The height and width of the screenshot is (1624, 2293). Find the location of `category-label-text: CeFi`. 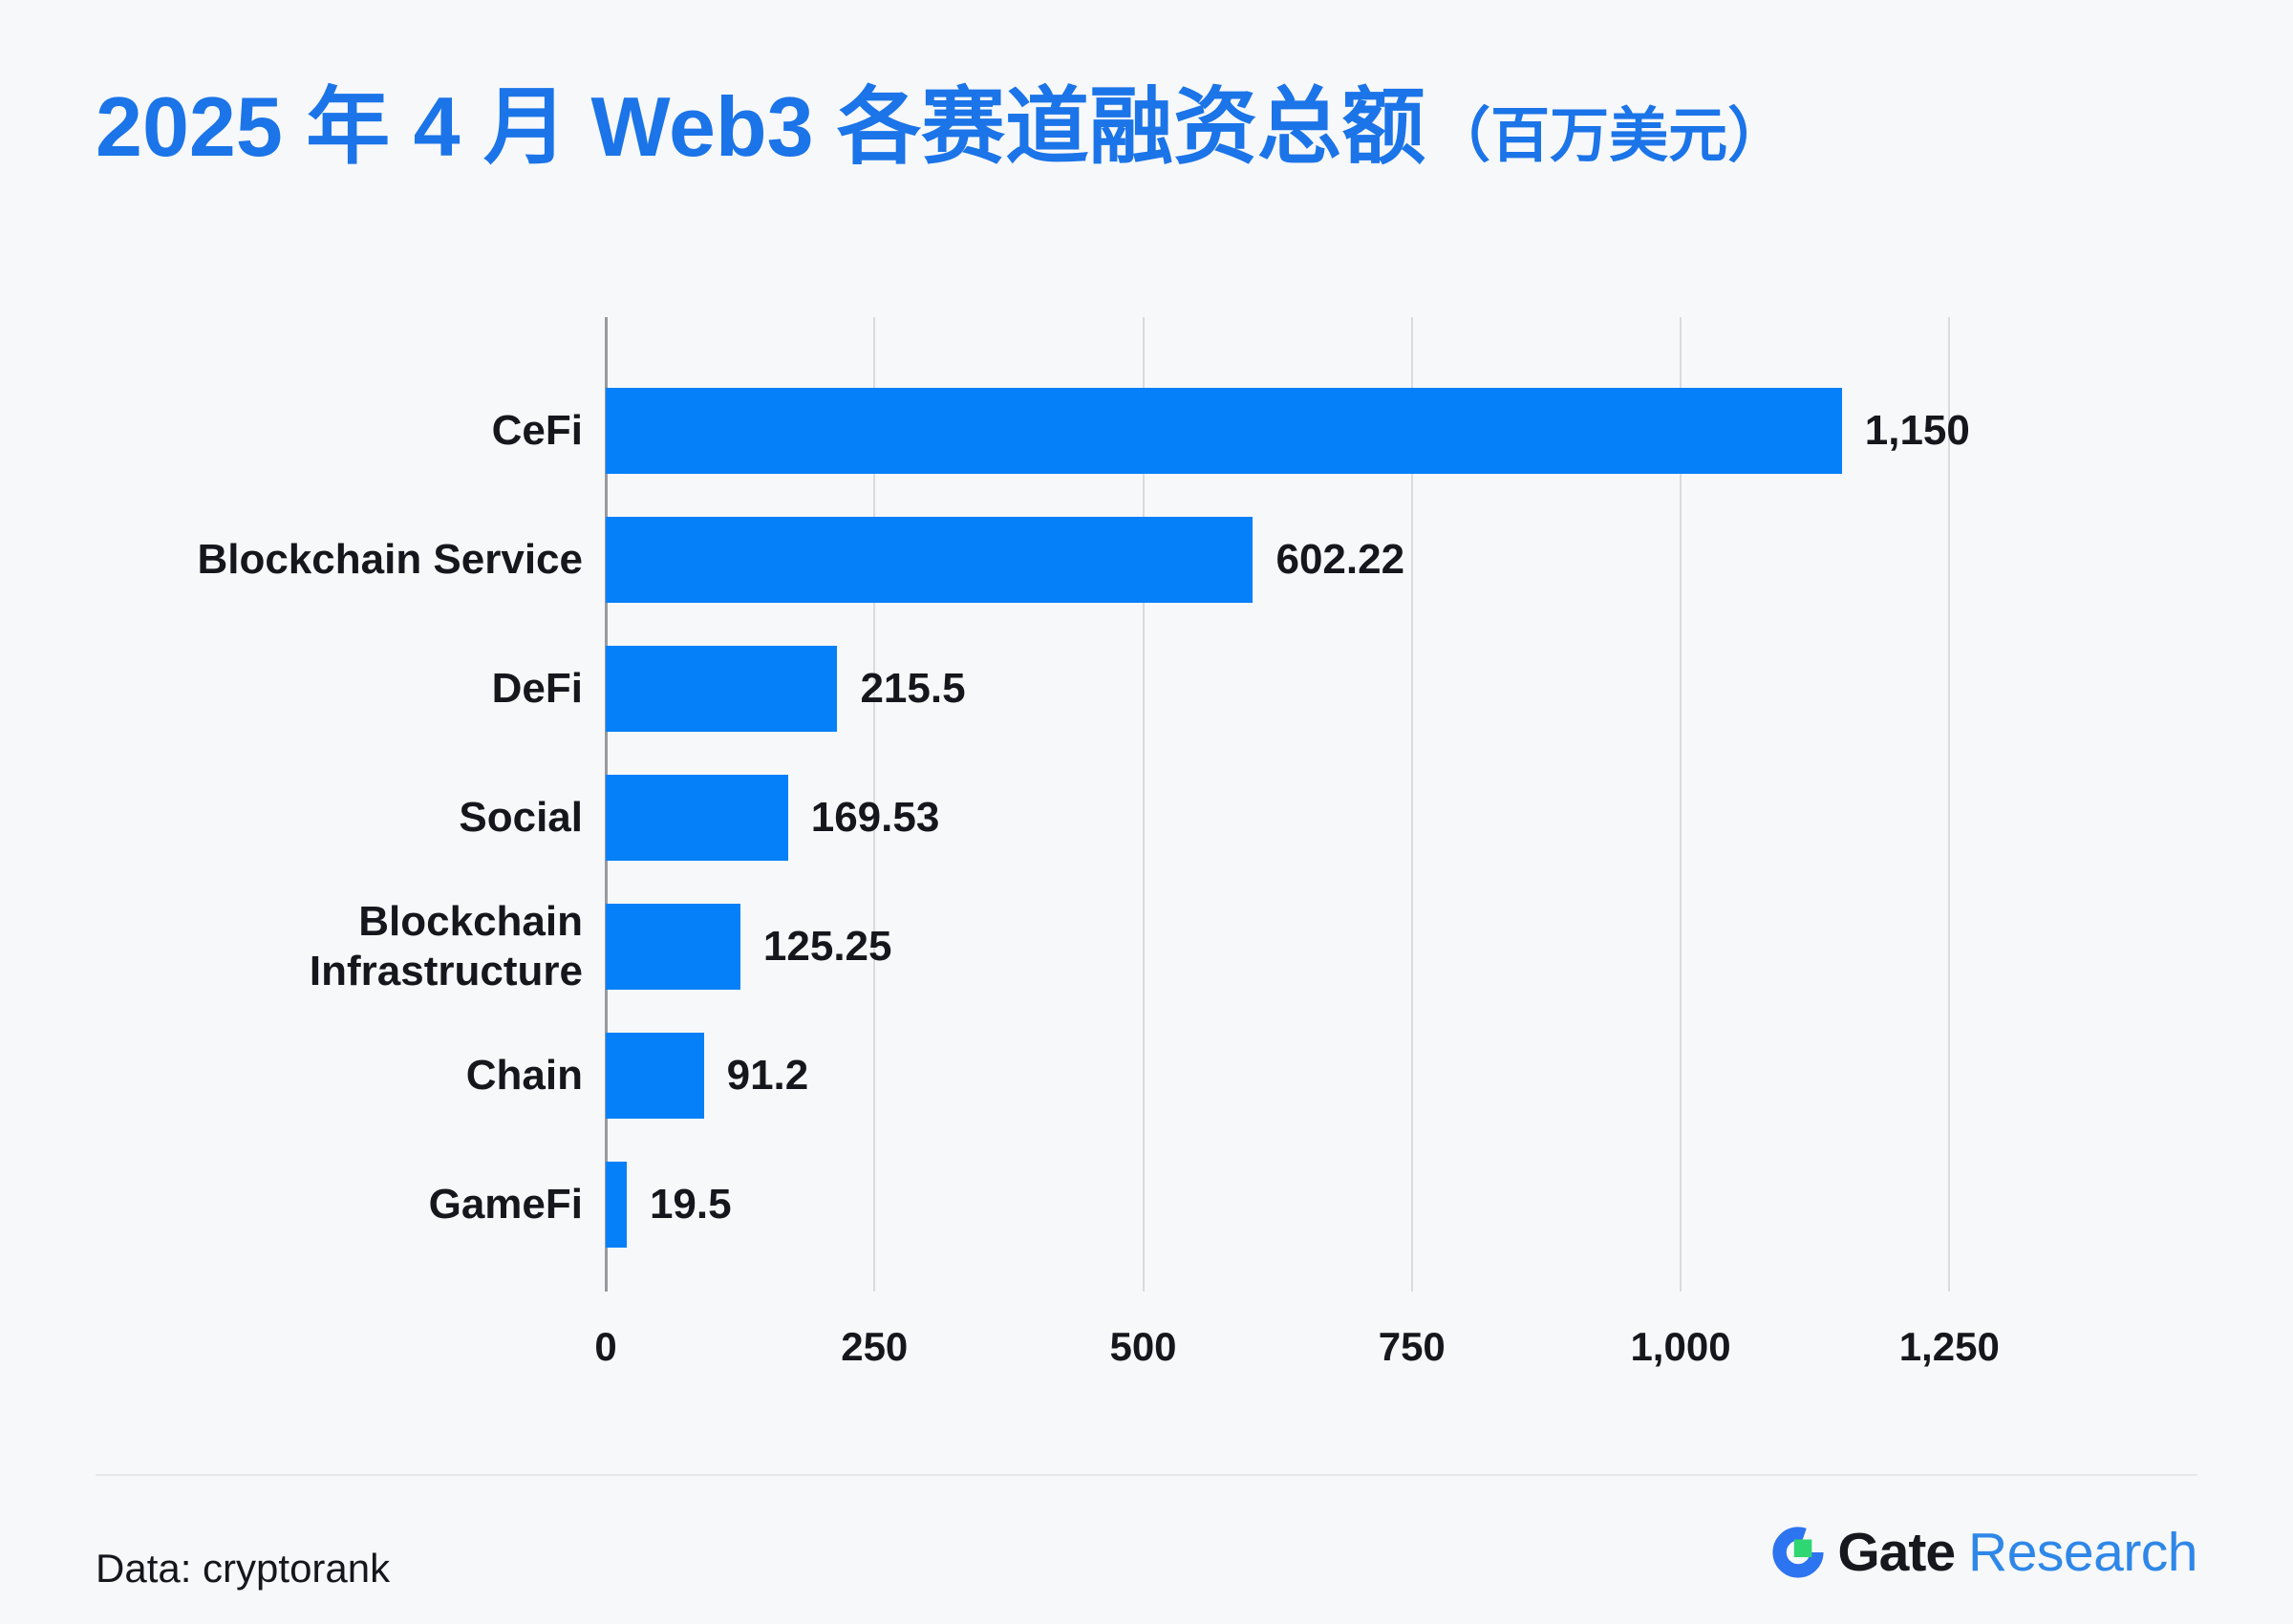

category-label-text: CeFi is located at coordinates (537, 430).